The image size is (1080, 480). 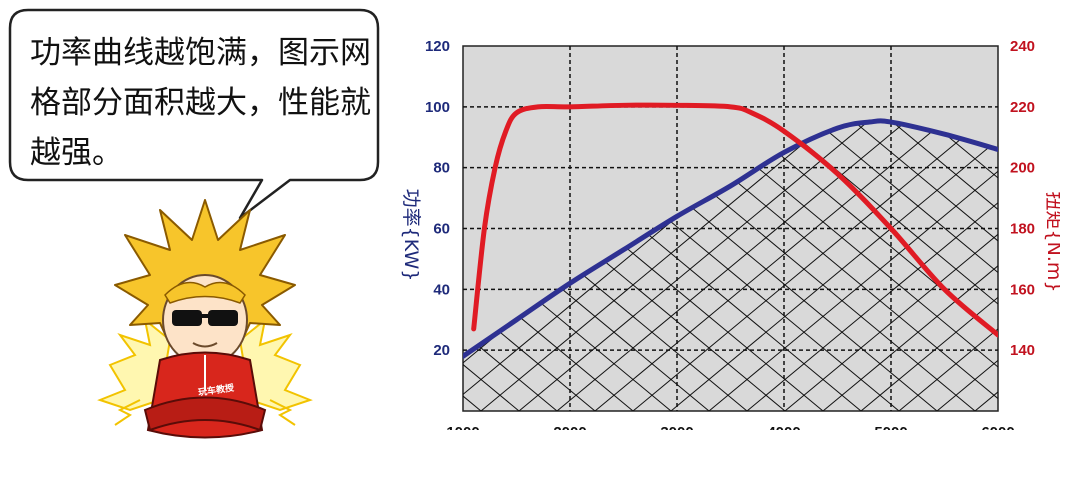 What do you see at coordinates (1022, 168) in the screenshot?
I see `right-y-tick-label: 200` at bounding box center [1022, 168].